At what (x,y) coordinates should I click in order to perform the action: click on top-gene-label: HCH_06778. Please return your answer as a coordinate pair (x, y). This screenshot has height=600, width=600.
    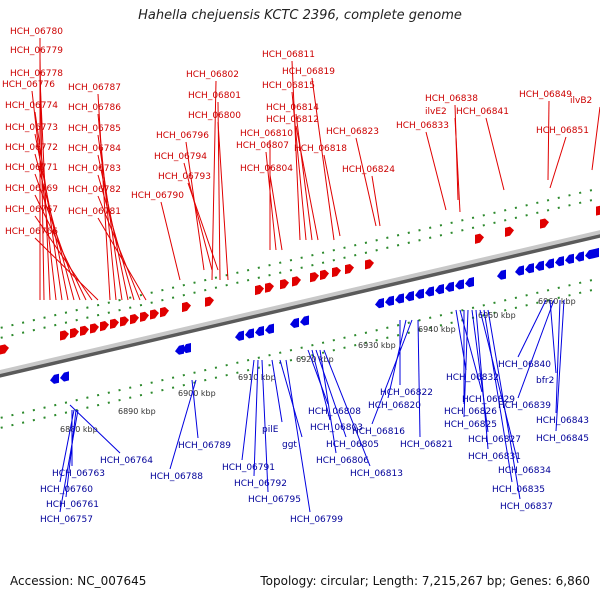
    Looking at the image, I should click on (36, 74).